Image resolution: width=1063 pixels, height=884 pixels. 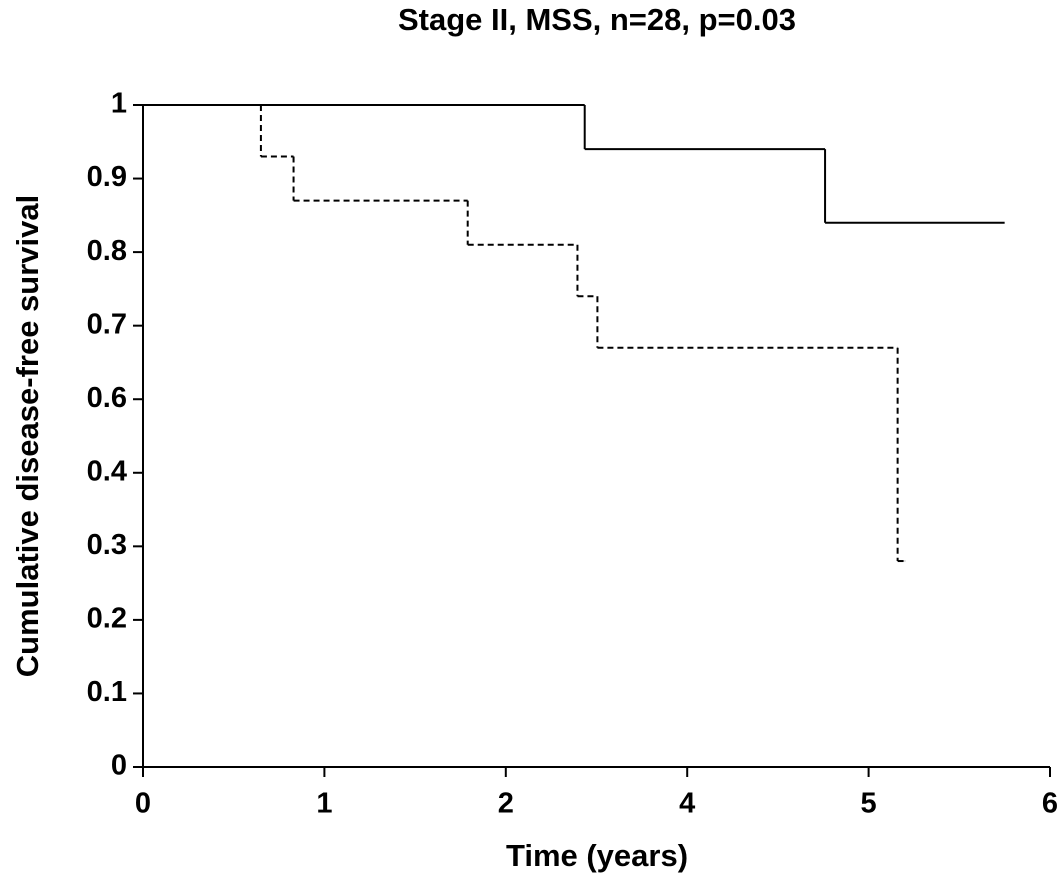 I want to click on x-tick-label: 5, so click(x=869, y=804).